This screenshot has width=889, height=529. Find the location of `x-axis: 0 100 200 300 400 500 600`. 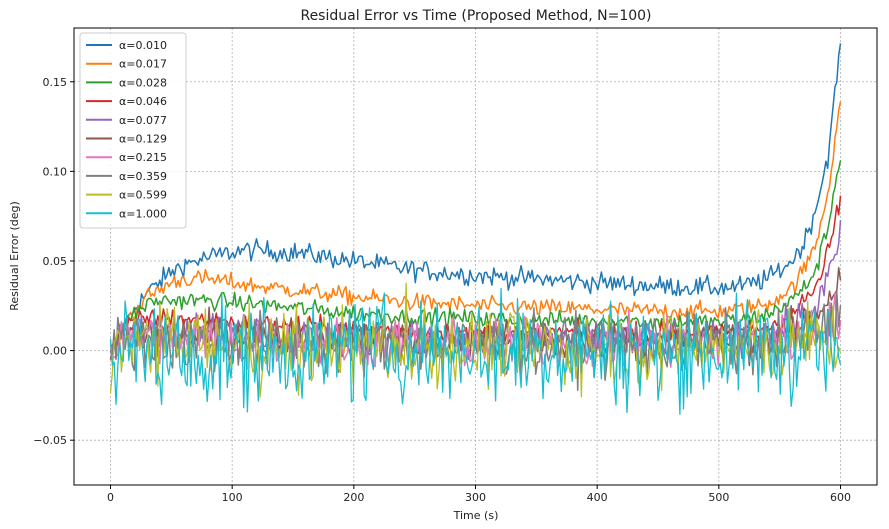

x-axis: 0 100 200 300 400 500 600 is located at coordinates (479, 494).